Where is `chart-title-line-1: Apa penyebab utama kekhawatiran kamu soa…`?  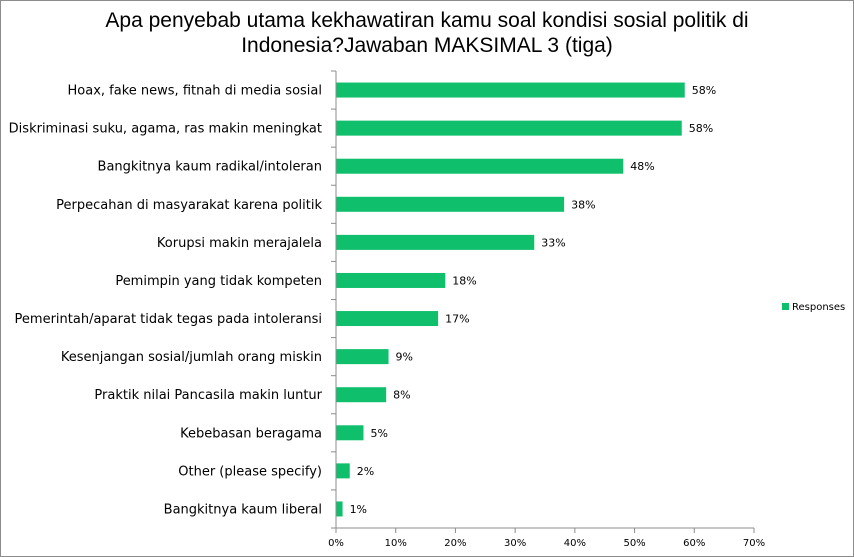 chart-title-line-1: Apa penyebab utama kekhawatiran kamu soa… is located at coordinates (427, 20).